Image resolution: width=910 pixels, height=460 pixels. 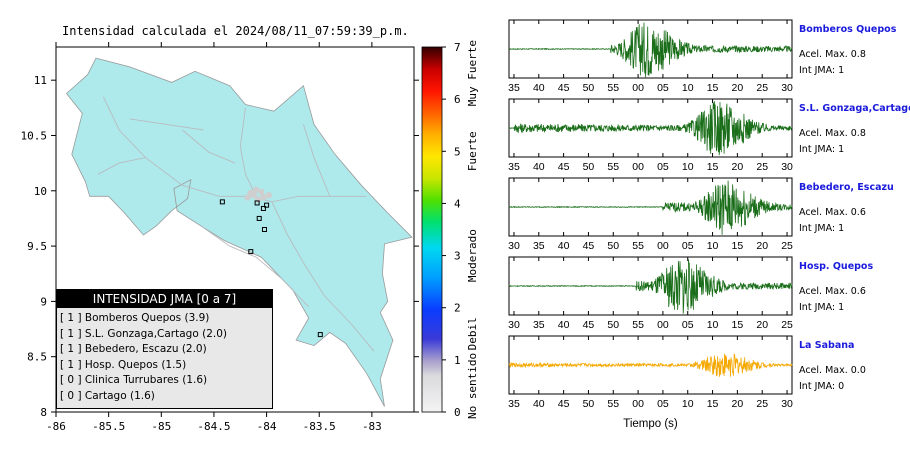 I want to click on legend-item-text: Cartago (1.6), so click(x=119, y=395).